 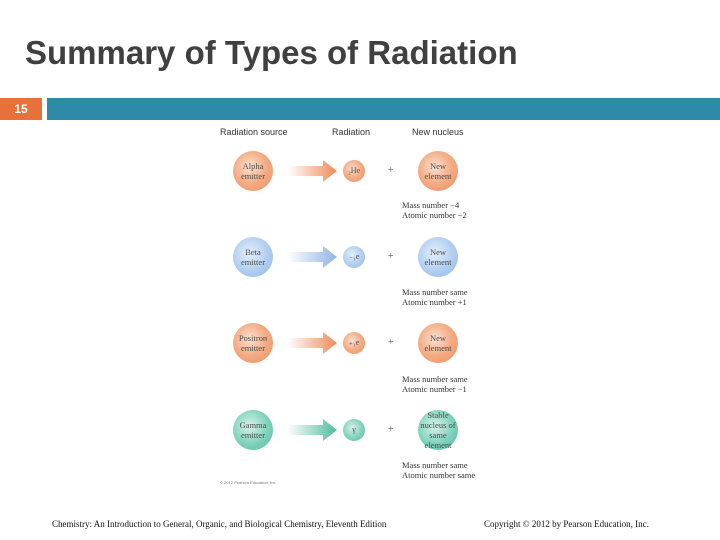 What do you see at coordinates (21, 109) in the screenshot?
I see `slide-number: 15` at bounding box center [21, 109].